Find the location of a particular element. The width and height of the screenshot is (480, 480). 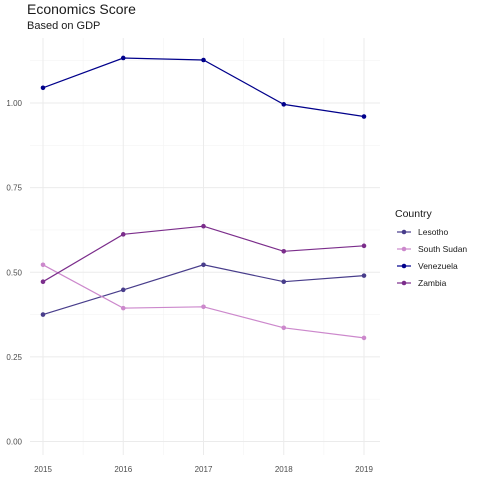

y-tick-label: 0.50 is located at coordinates (14, 272).